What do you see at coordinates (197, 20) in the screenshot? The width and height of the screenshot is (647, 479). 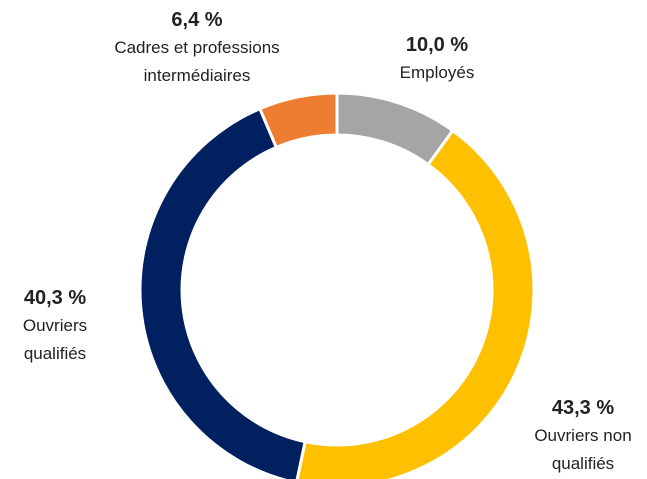 I see `value-label: 6,4 %` at bounding box center [197, 20].